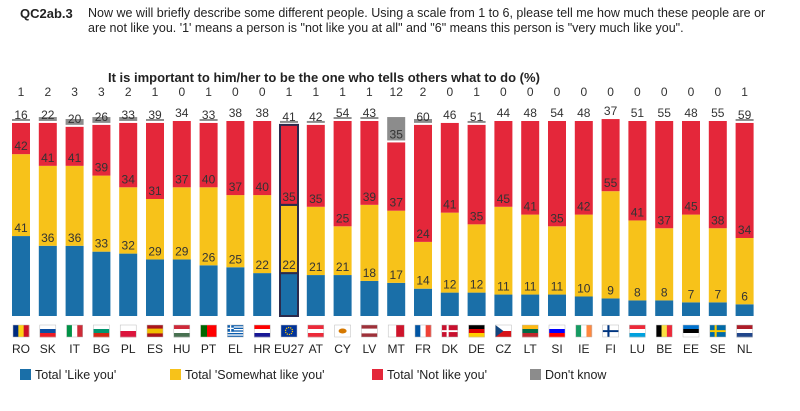 Image resolution: width=800 pixels, height=411 pixels. What do you see at coordinates (665, 113) in the screenshot?
I see `value-label-not-like: 55` at bounding box center [665, 113].